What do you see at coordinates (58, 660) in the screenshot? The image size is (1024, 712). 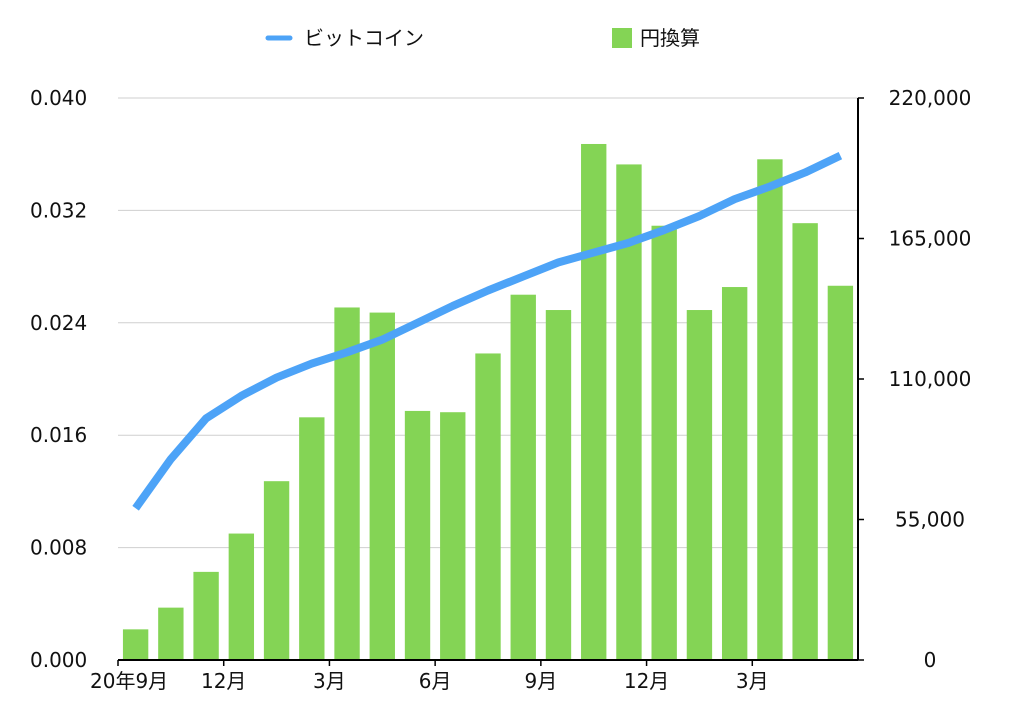 I see `left-axis-tick-label: 0.000` at bounding box center [58, 660].